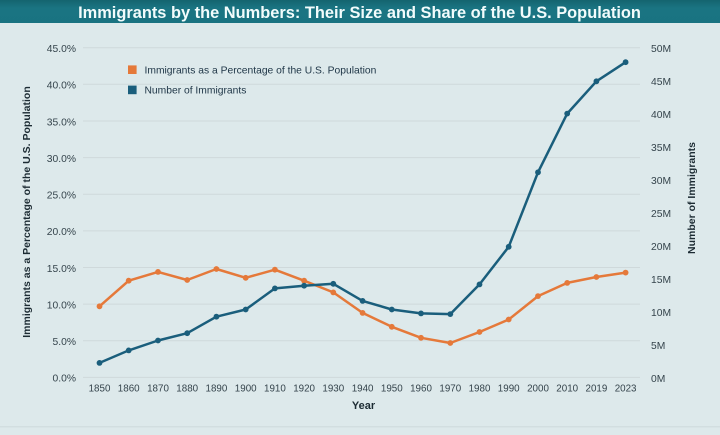 The width and height of the screenshot is (720, 435). I want to click on svg-text: 40M, so click(661, 115).